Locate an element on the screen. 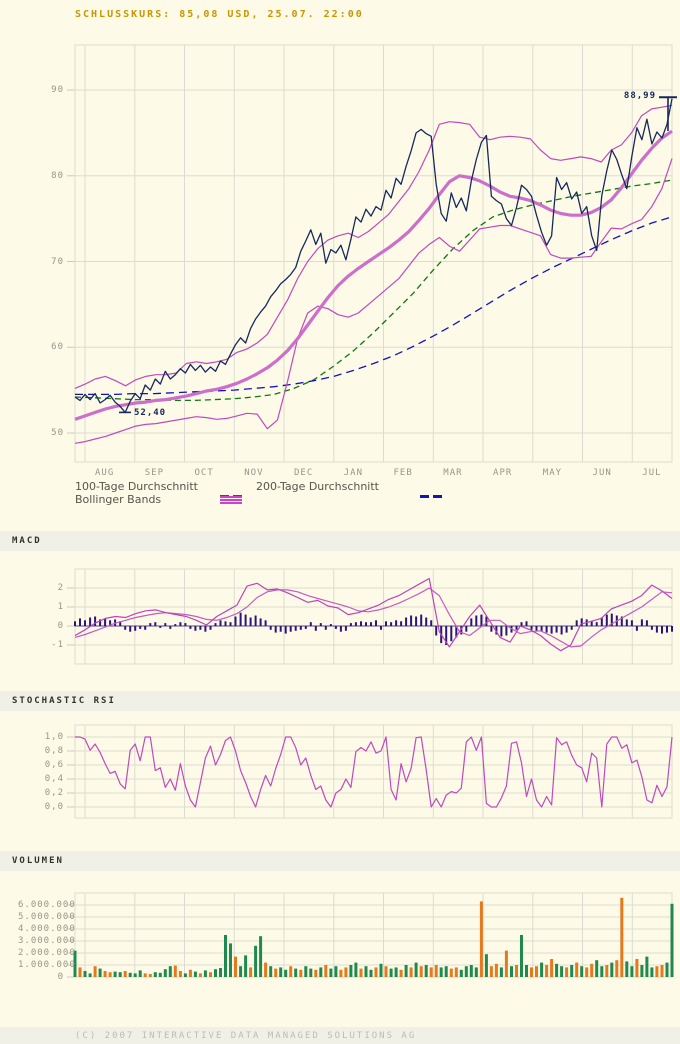 The width and height of the screenshot is (680, 1044). month-label-jul: JUL is located at coordinates (652, 473).